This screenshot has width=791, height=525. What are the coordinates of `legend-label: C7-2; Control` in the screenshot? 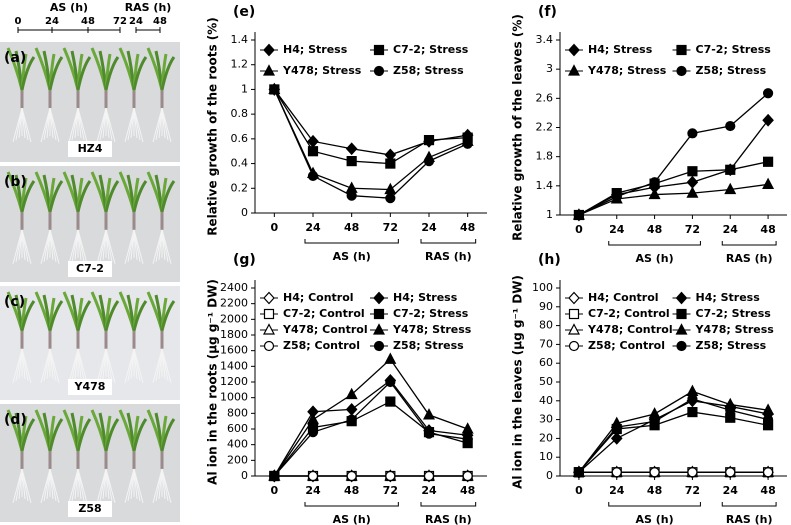 It's located at (324, 313).